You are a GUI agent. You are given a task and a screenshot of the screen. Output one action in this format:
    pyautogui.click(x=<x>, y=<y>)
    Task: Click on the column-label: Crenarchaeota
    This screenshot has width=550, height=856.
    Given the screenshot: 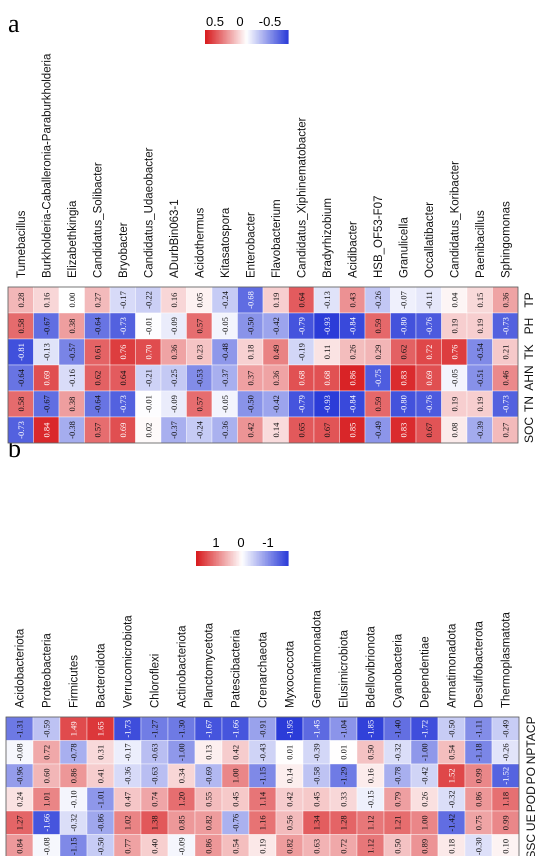 What is the action you would take?
    pyautogui.click(x=264, y=669)
    